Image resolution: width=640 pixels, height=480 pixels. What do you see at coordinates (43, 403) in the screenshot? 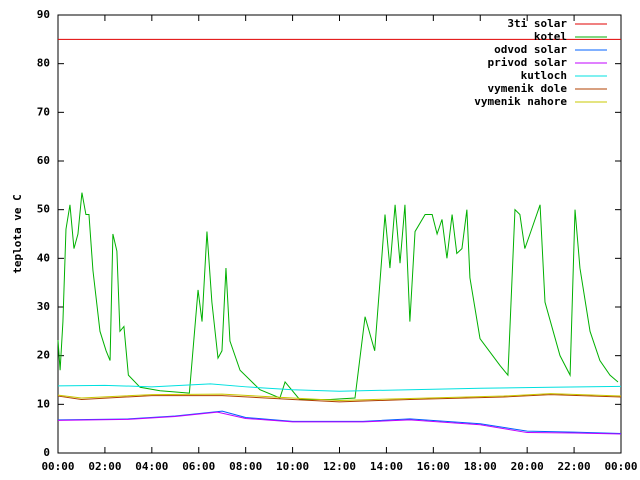
I see `y-tick-label: 10` at bounding box center [43, 403].